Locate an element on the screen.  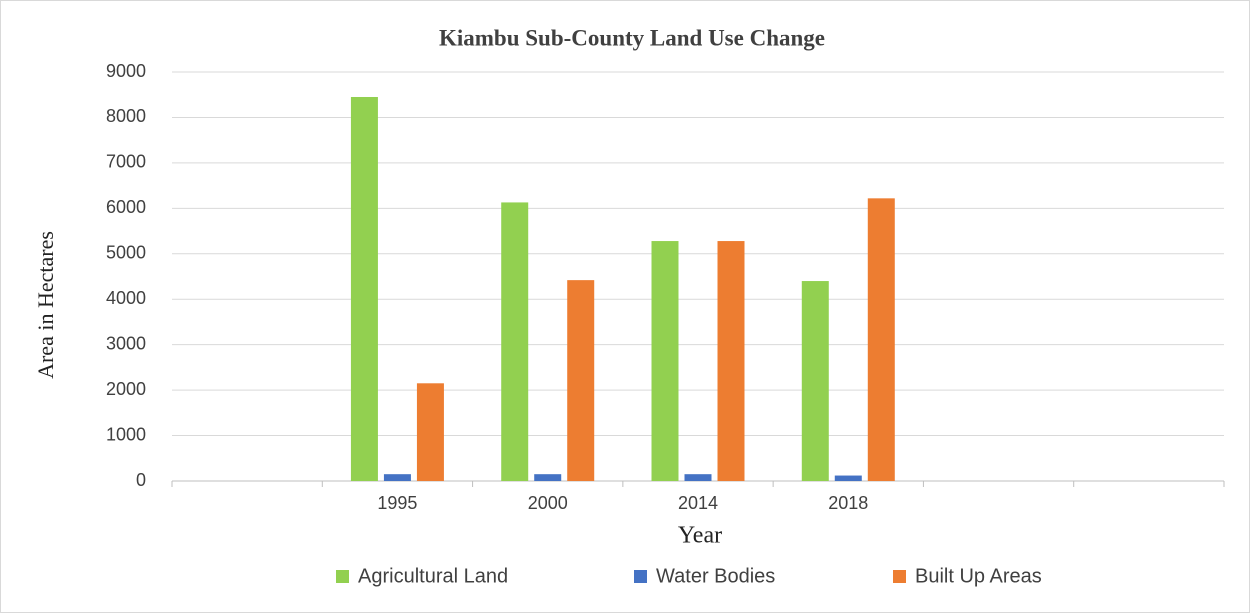
x-tick-label: 2000 is located at coordinates (548, 503).